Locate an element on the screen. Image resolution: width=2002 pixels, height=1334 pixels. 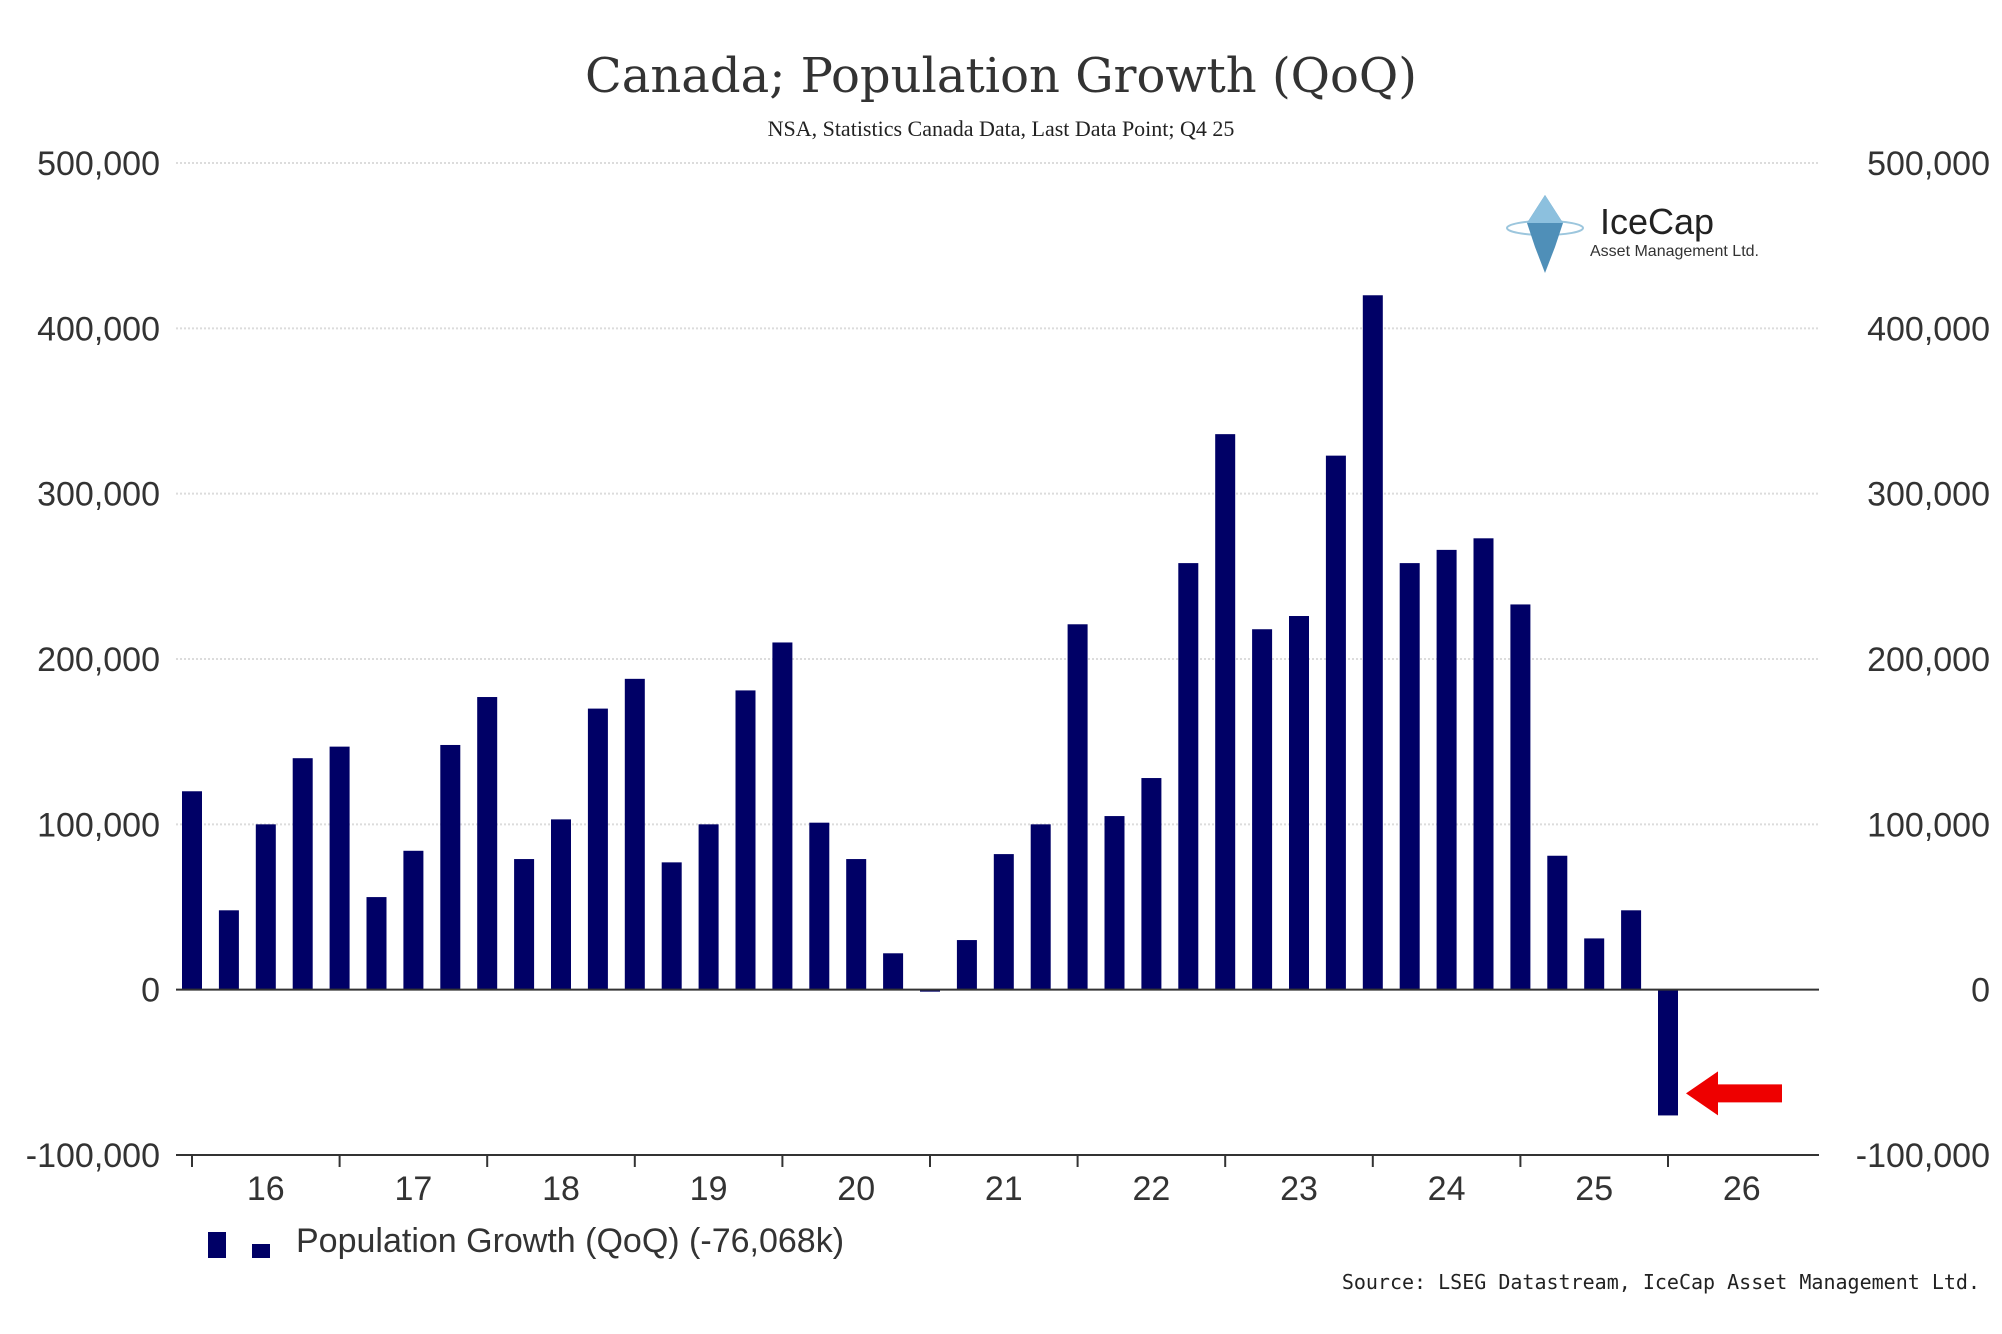
legend-swatch-small is located at coordinates (261, 1251).